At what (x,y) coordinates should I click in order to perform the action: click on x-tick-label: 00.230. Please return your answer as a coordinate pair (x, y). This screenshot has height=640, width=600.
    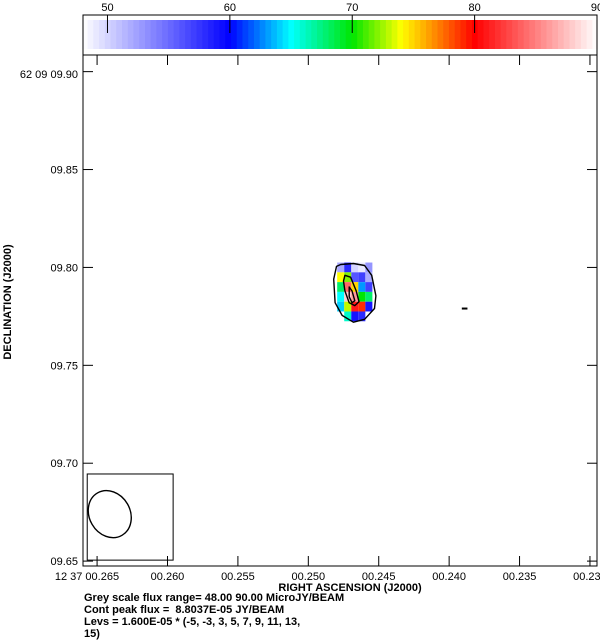
    Looking at the image, I should click on (586, 577).